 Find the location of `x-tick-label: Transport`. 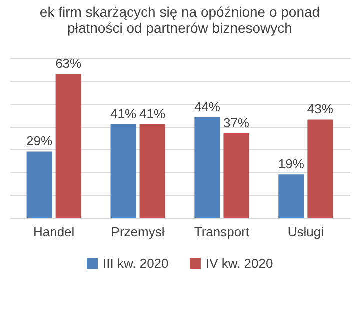

x-tick-label: Transport is located at coordinates (222, 232).